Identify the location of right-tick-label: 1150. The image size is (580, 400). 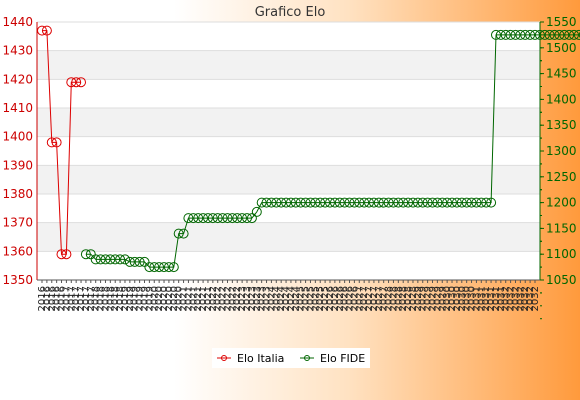
(561, 228).